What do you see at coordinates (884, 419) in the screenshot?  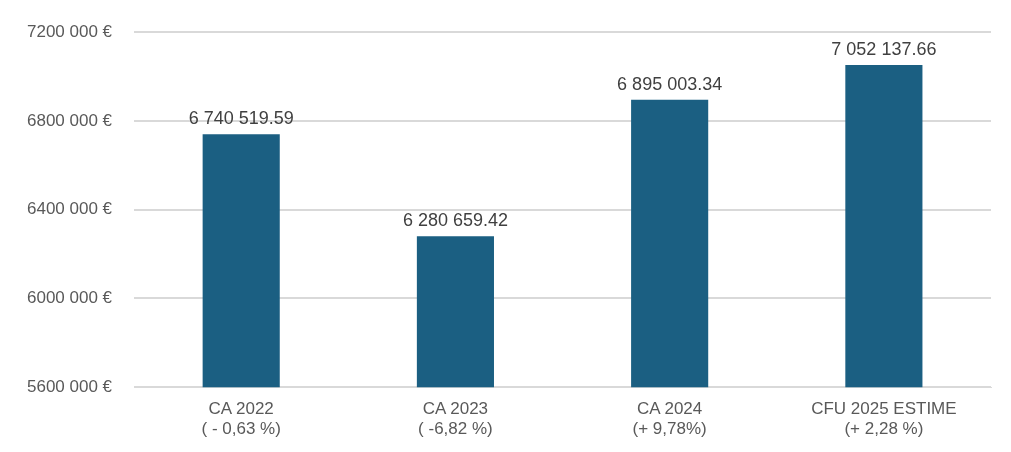 I see `x-tick-label: CFU 2025 ESTIME (+ 2,28 %)` at bounding box center [884, 419].